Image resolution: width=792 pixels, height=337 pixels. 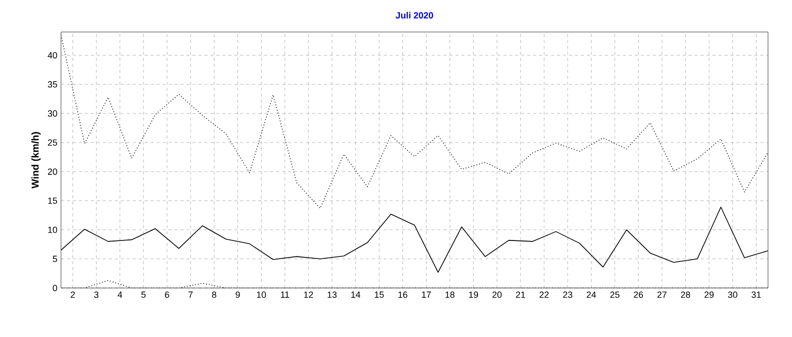 What do you see at coordinates (638, 295) in the screenshot?
I see `x-tick-label: 26` at bounding box center [638, 295].